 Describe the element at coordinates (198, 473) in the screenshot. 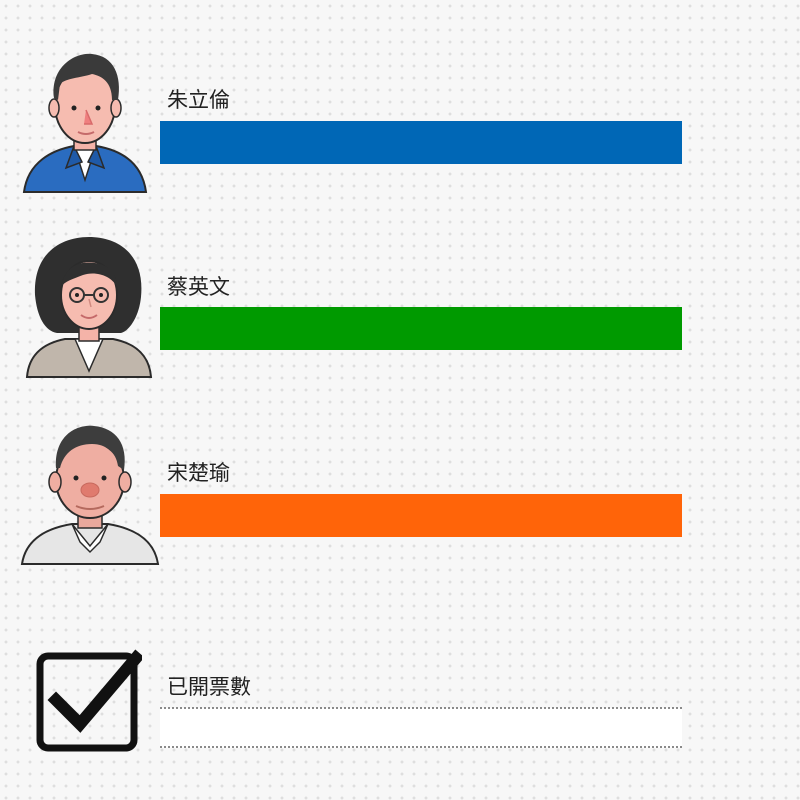

I see `candidate-name-3: 宋楚瑜` at that location.